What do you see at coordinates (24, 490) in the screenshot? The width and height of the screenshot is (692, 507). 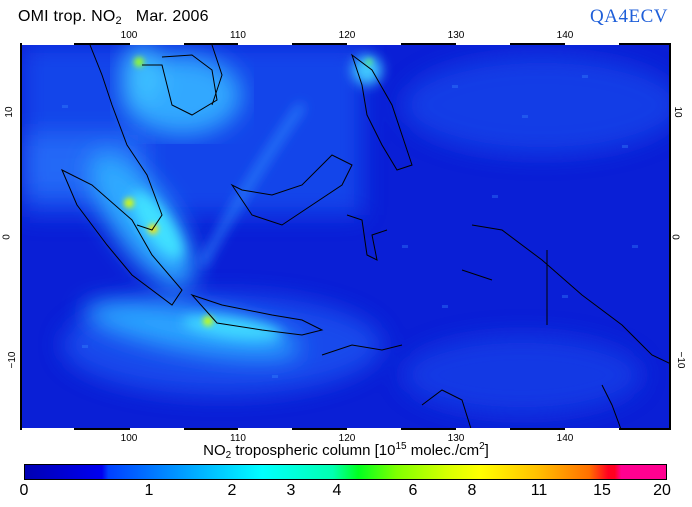 I see `colorbar-tick: 0` at bounding box center [24, 490].